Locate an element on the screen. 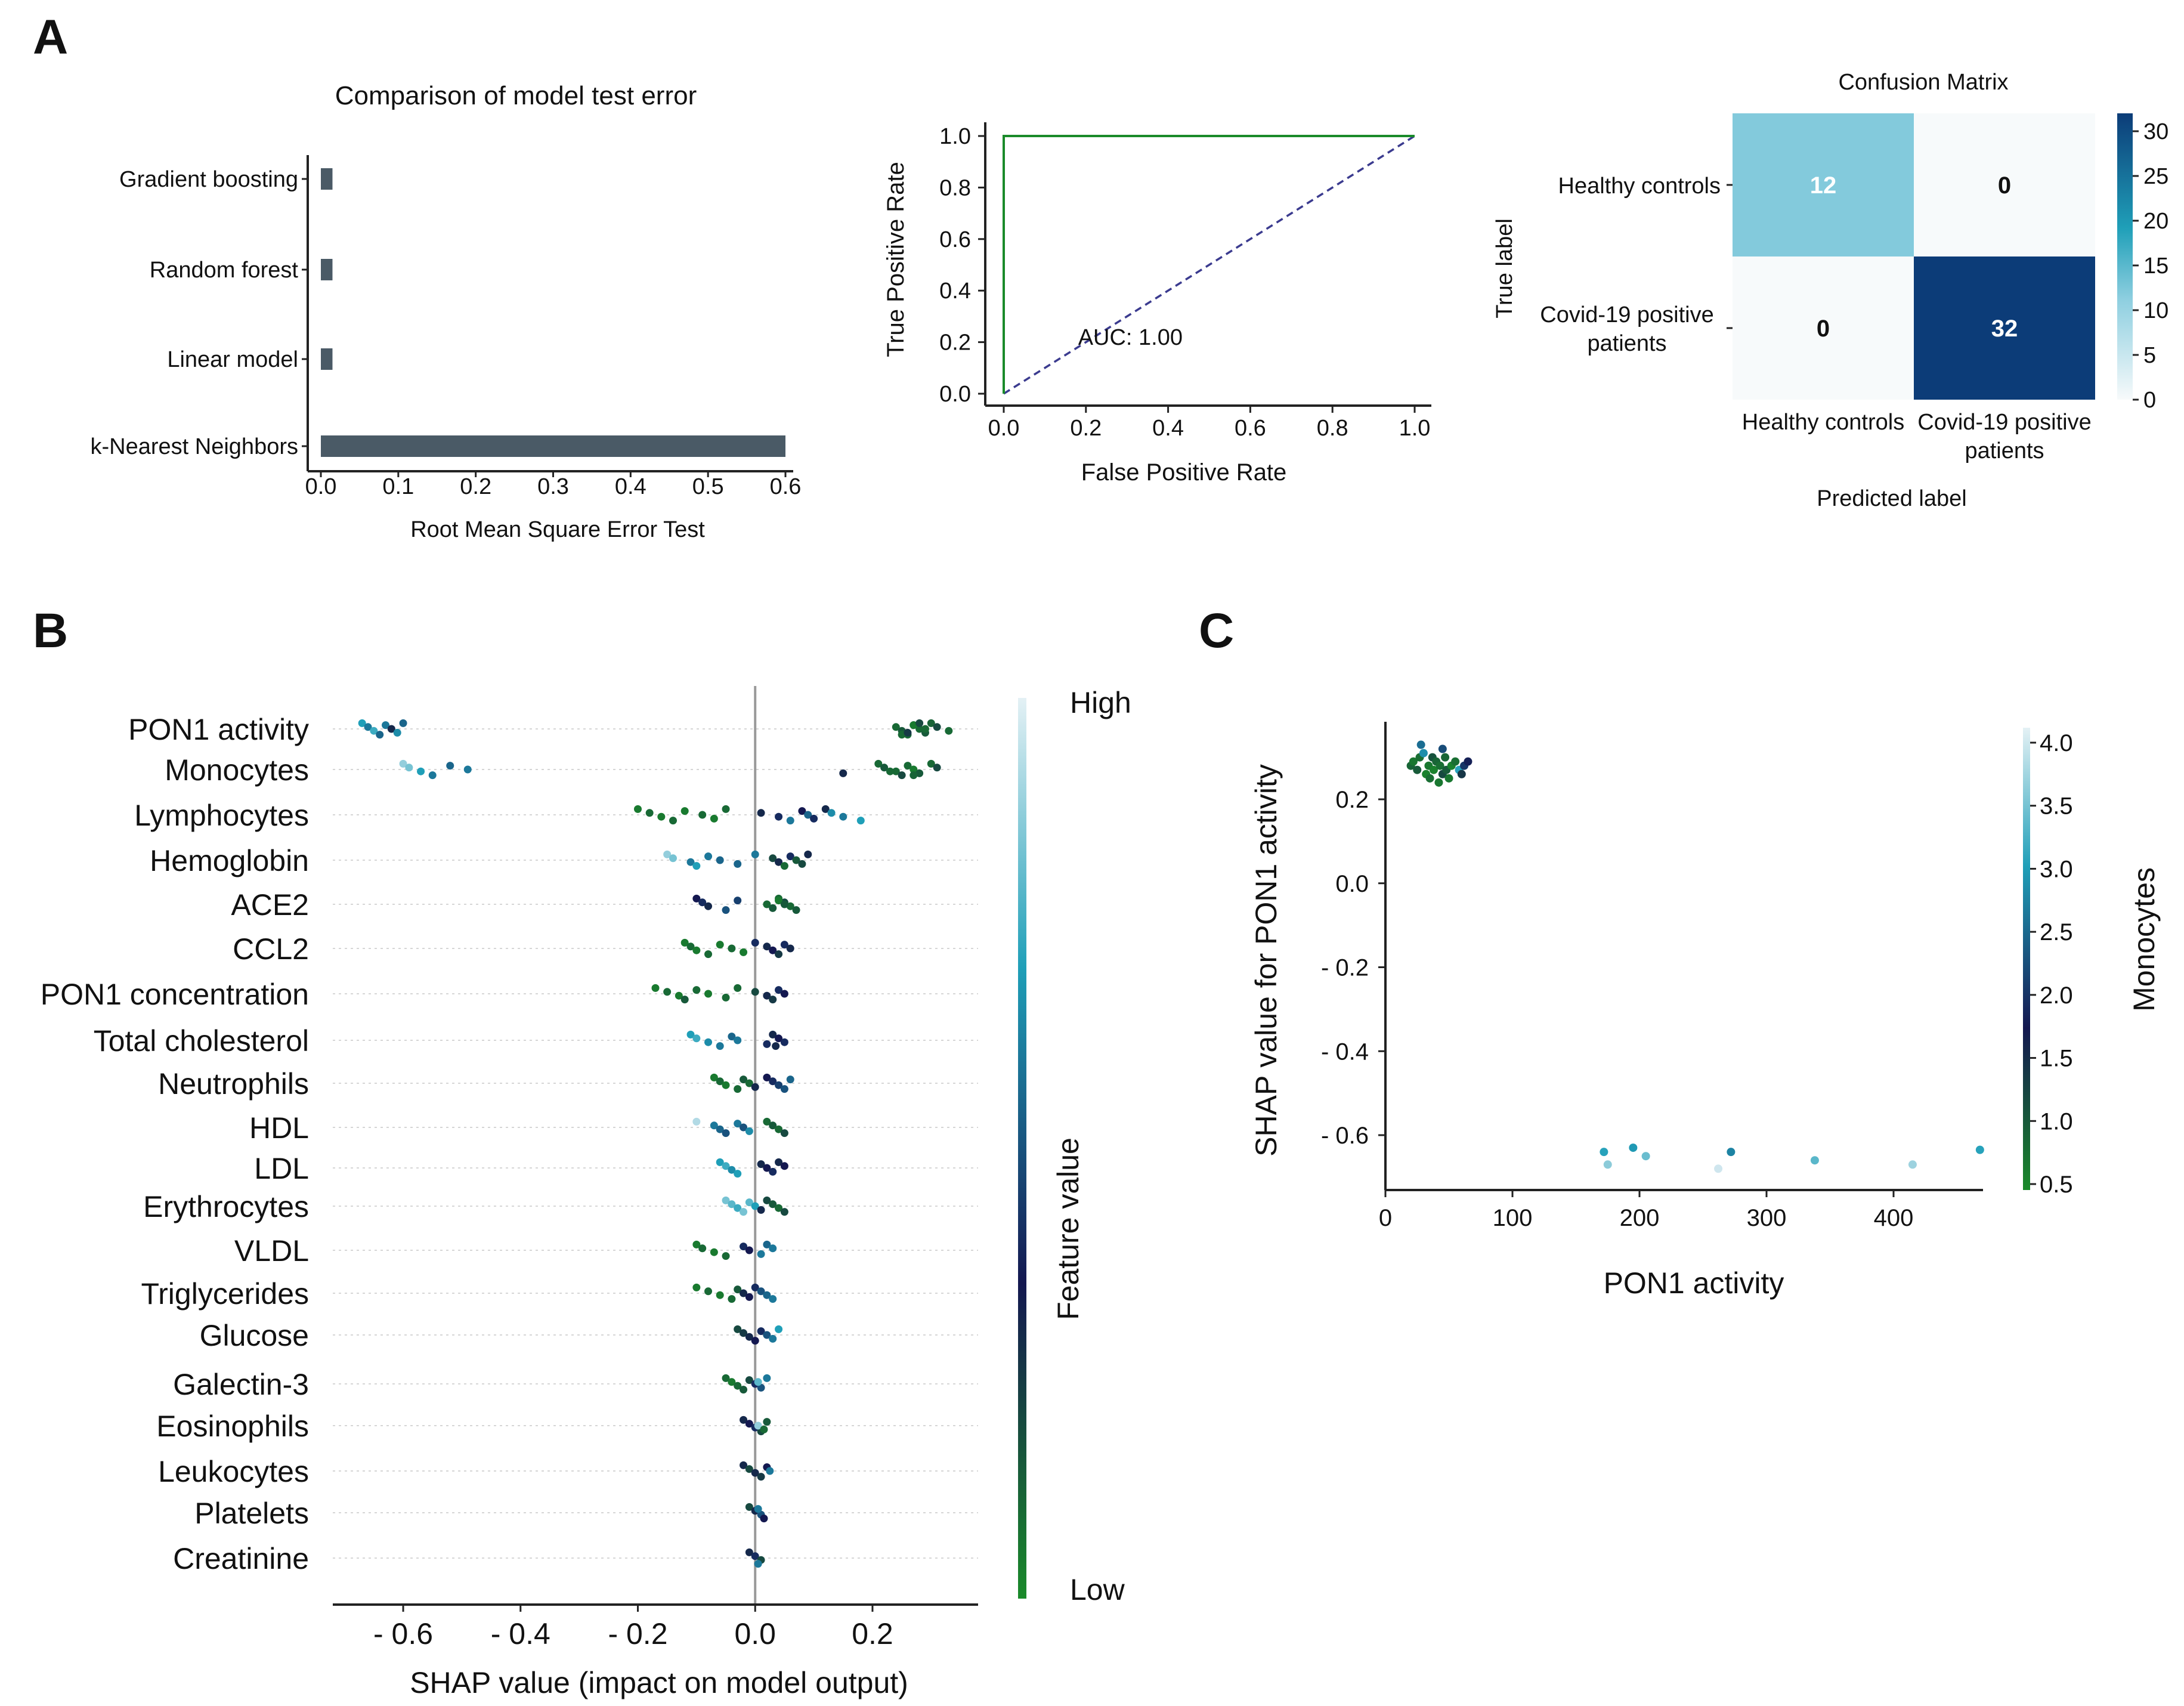 The image size is (2184, 1706). cm-colorbar-tick-label: 15 is located at coordinates (2155, 267).